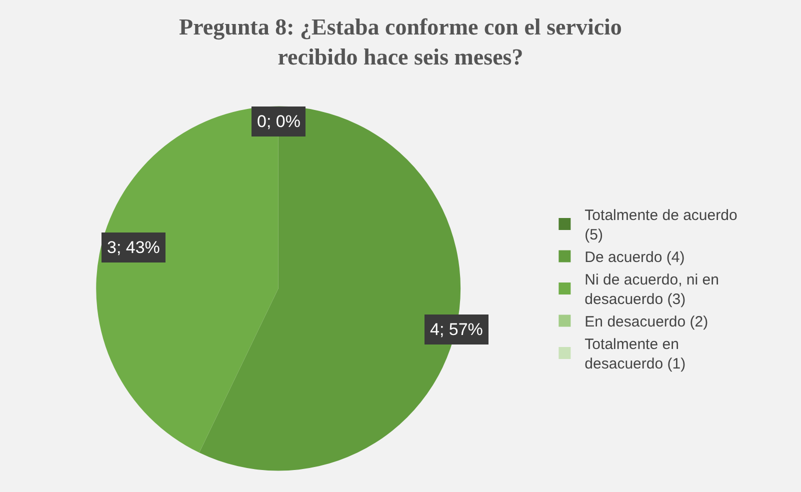 Image resolution: width=801 pixels, height=492 pixels. I want to click on legend-label: Ni de acuerdo, ni en desacuerdo (3), so click(651, 290).